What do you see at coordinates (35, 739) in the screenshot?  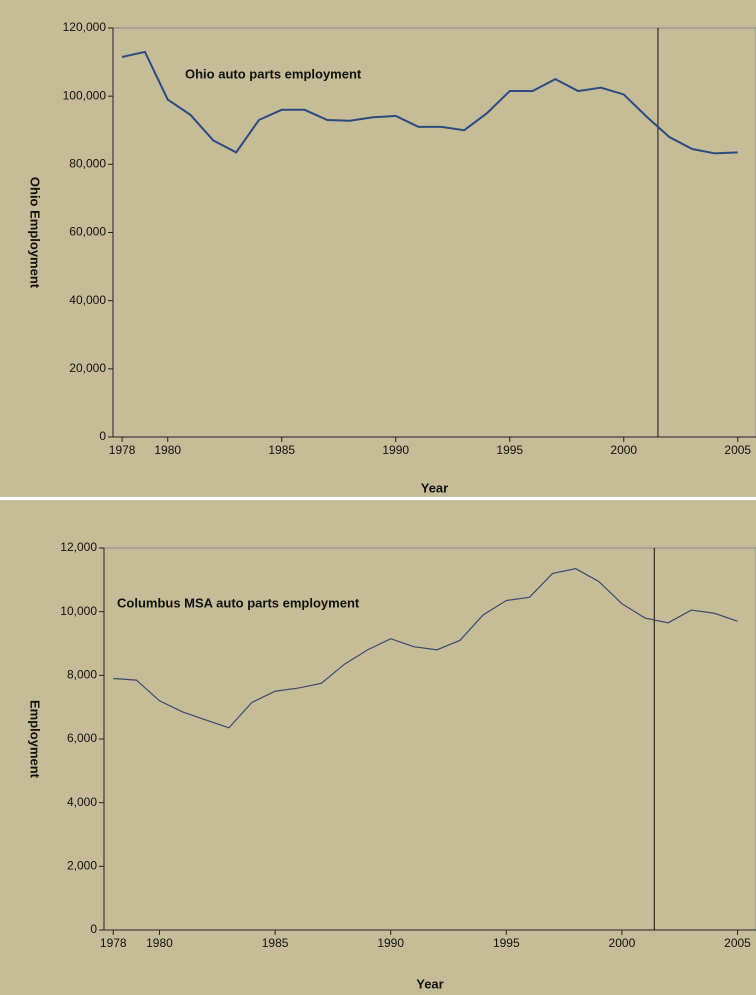 I see `y-axis-label: Employment` at bounding box center [35, 739].